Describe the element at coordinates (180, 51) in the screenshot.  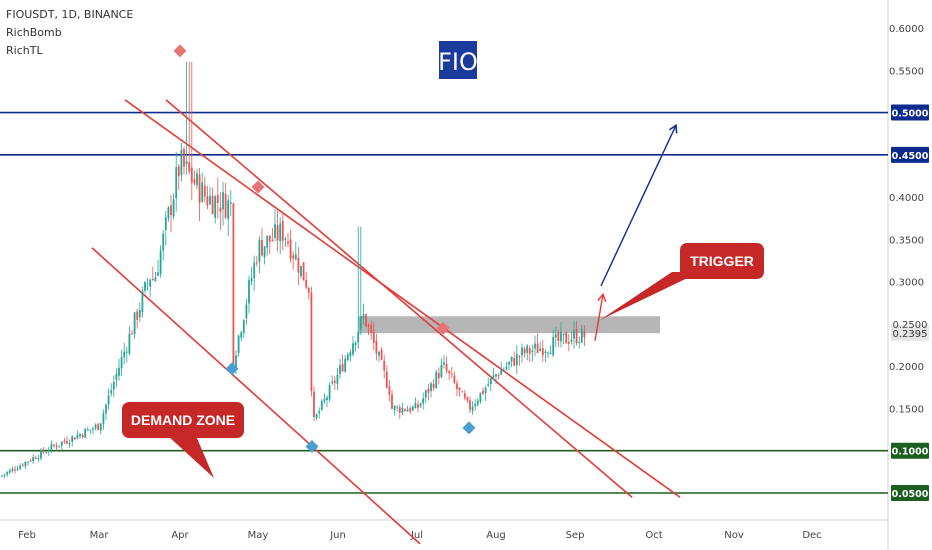
I see `marker-diamond-red` at that location.